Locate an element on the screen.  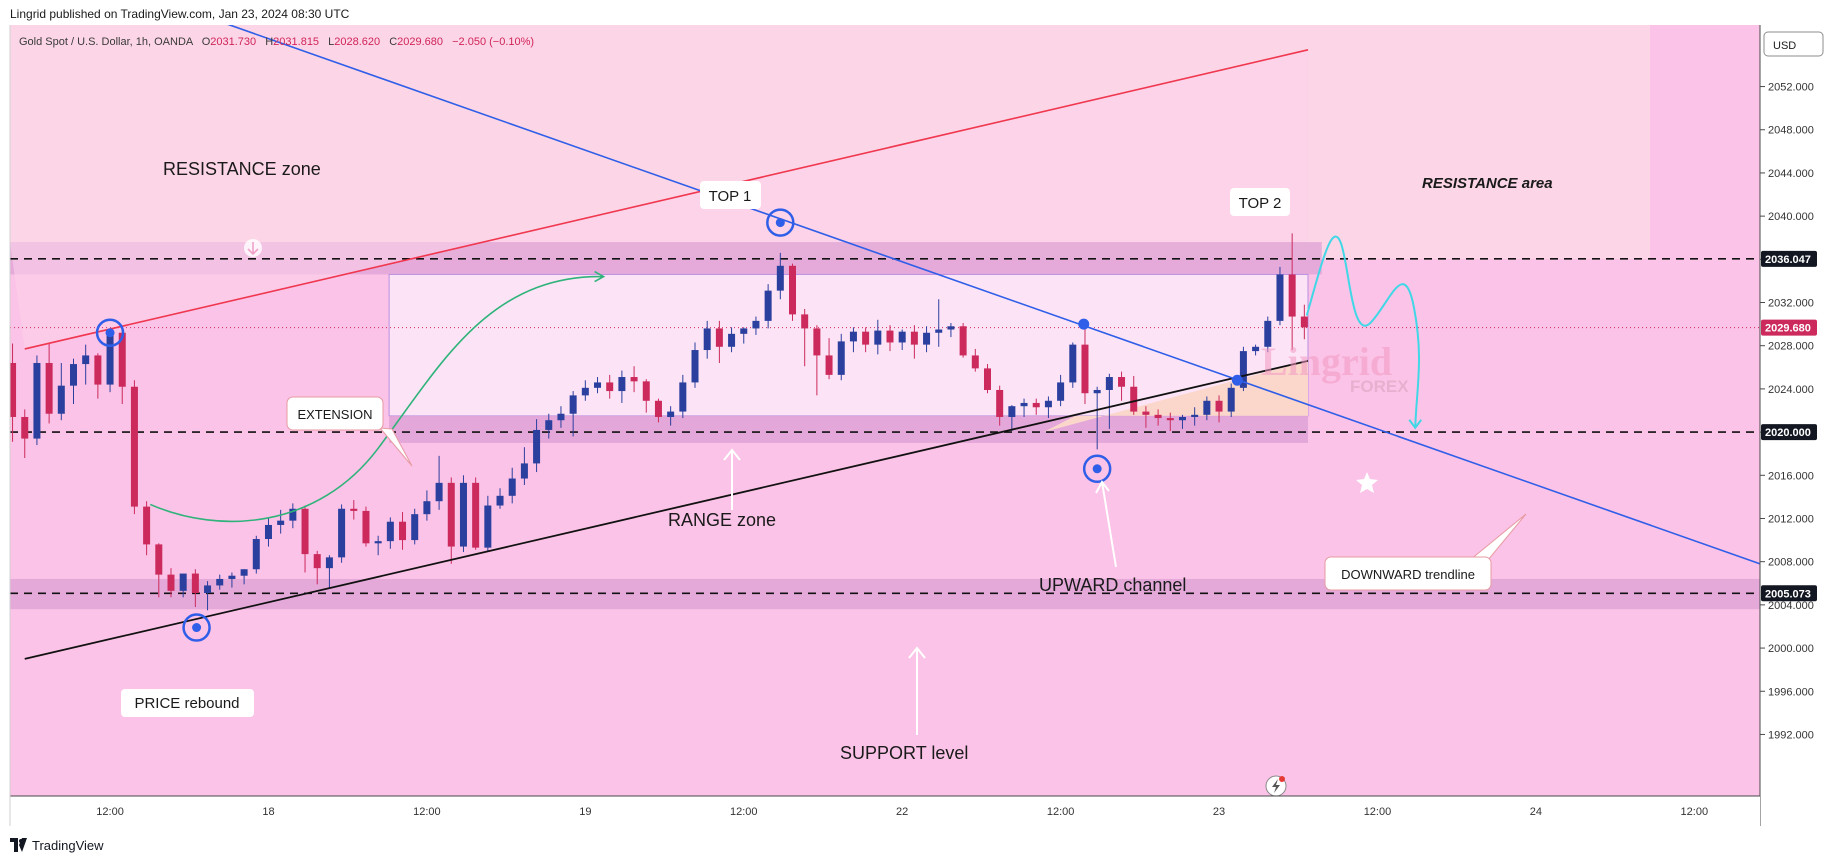
currency-box is located at coordinates (1793, 44).